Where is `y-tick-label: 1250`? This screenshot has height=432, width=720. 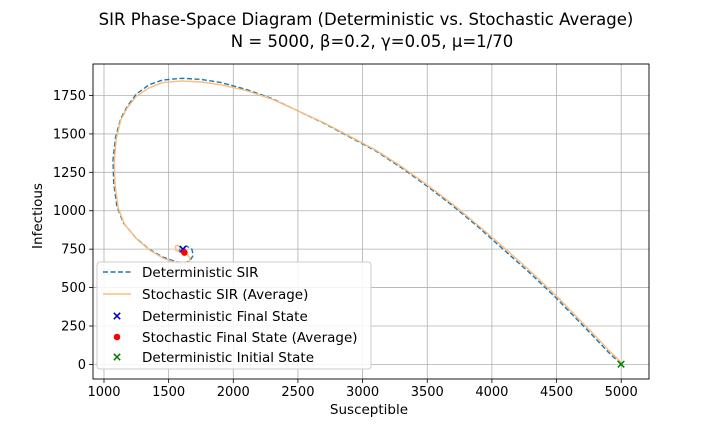
y-tick-label: 1250 is located at coordinates (69, 173).